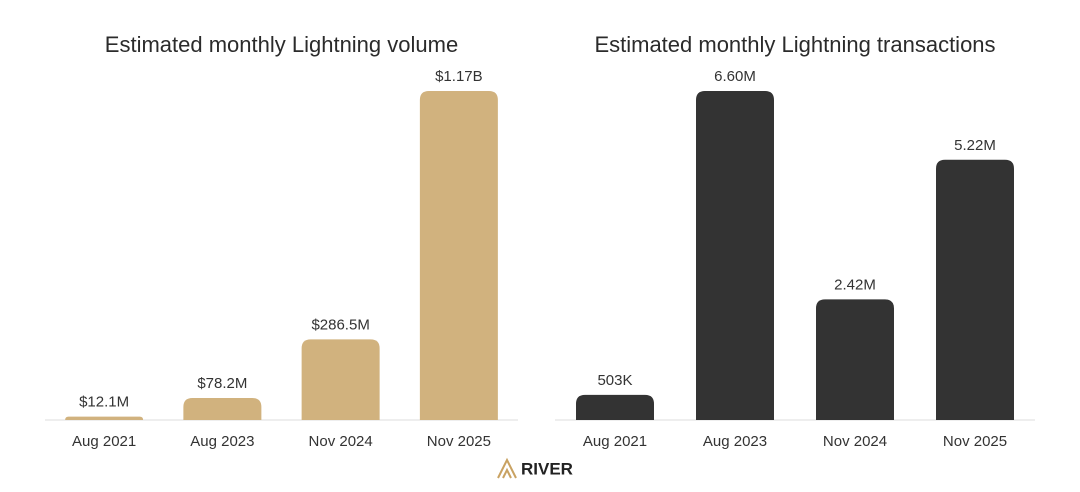  I want to click on logo: RIVER, so click(535, 468).